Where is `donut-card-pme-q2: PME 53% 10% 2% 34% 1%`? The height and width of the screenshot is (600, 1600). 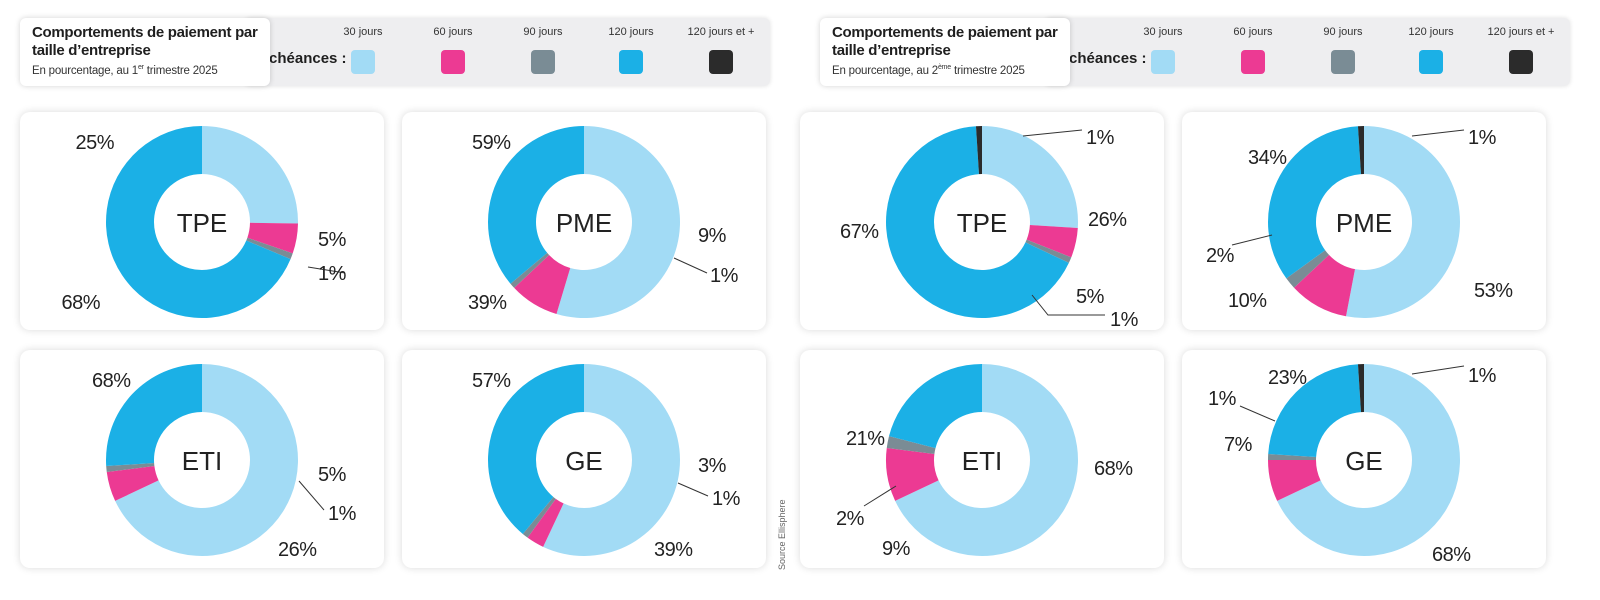
donut-card-pme-q2: PME 53% 10% 2% 34% 1% is located at coordinates (1364, 221).